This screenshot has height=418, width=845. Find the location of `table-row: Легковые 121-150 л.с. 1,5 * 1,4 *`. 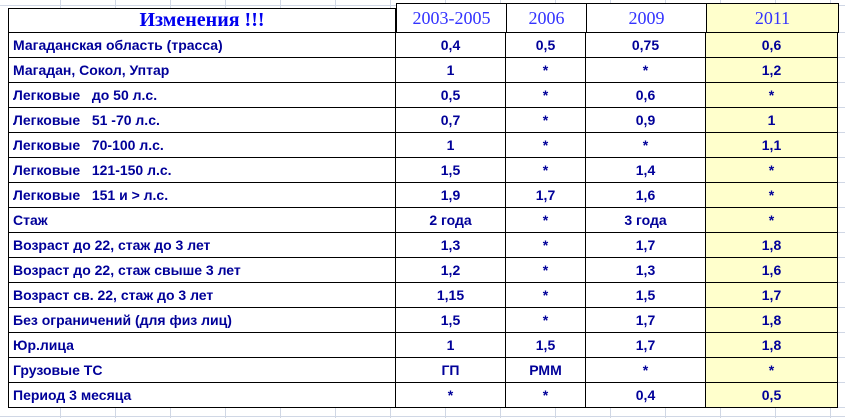

table-row: Легковые 121-150 л.с. 1,5 * 1,4 * is located at coordinates (424, 170).